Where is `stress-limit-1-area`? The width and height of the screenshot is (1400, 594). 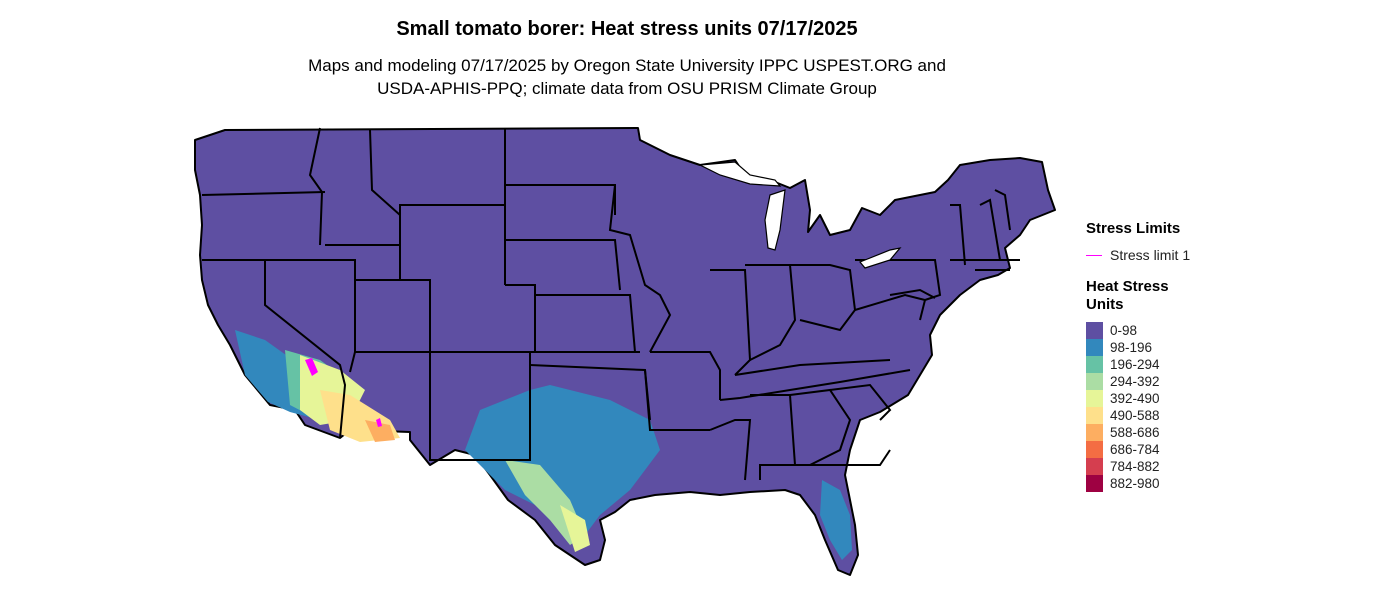
stress-limit-1-area is located at coordinates (311, 367).